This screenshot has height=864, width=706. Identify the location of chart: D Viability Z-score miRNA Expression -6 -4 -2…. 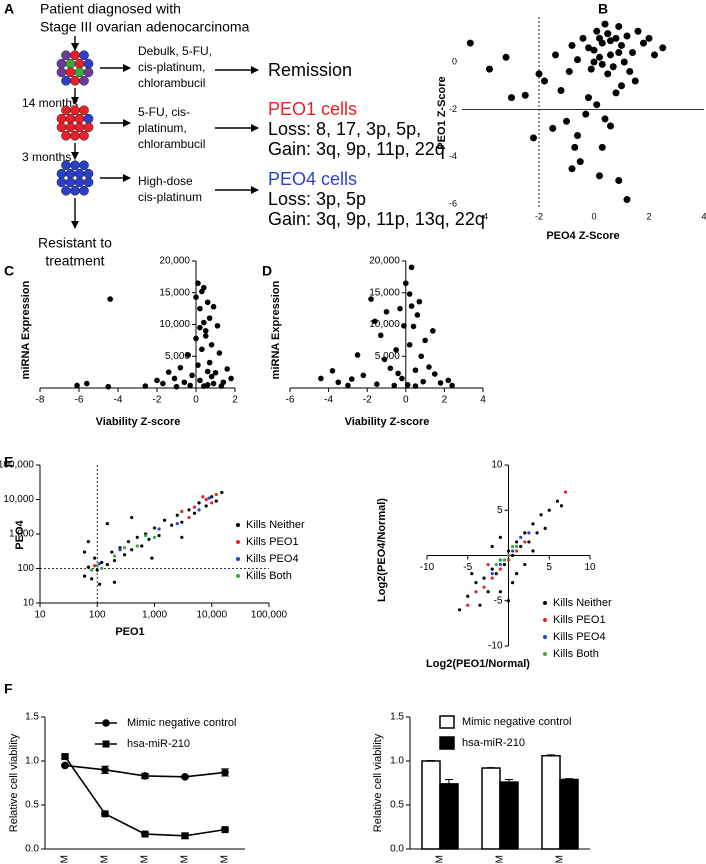
(374, 342).